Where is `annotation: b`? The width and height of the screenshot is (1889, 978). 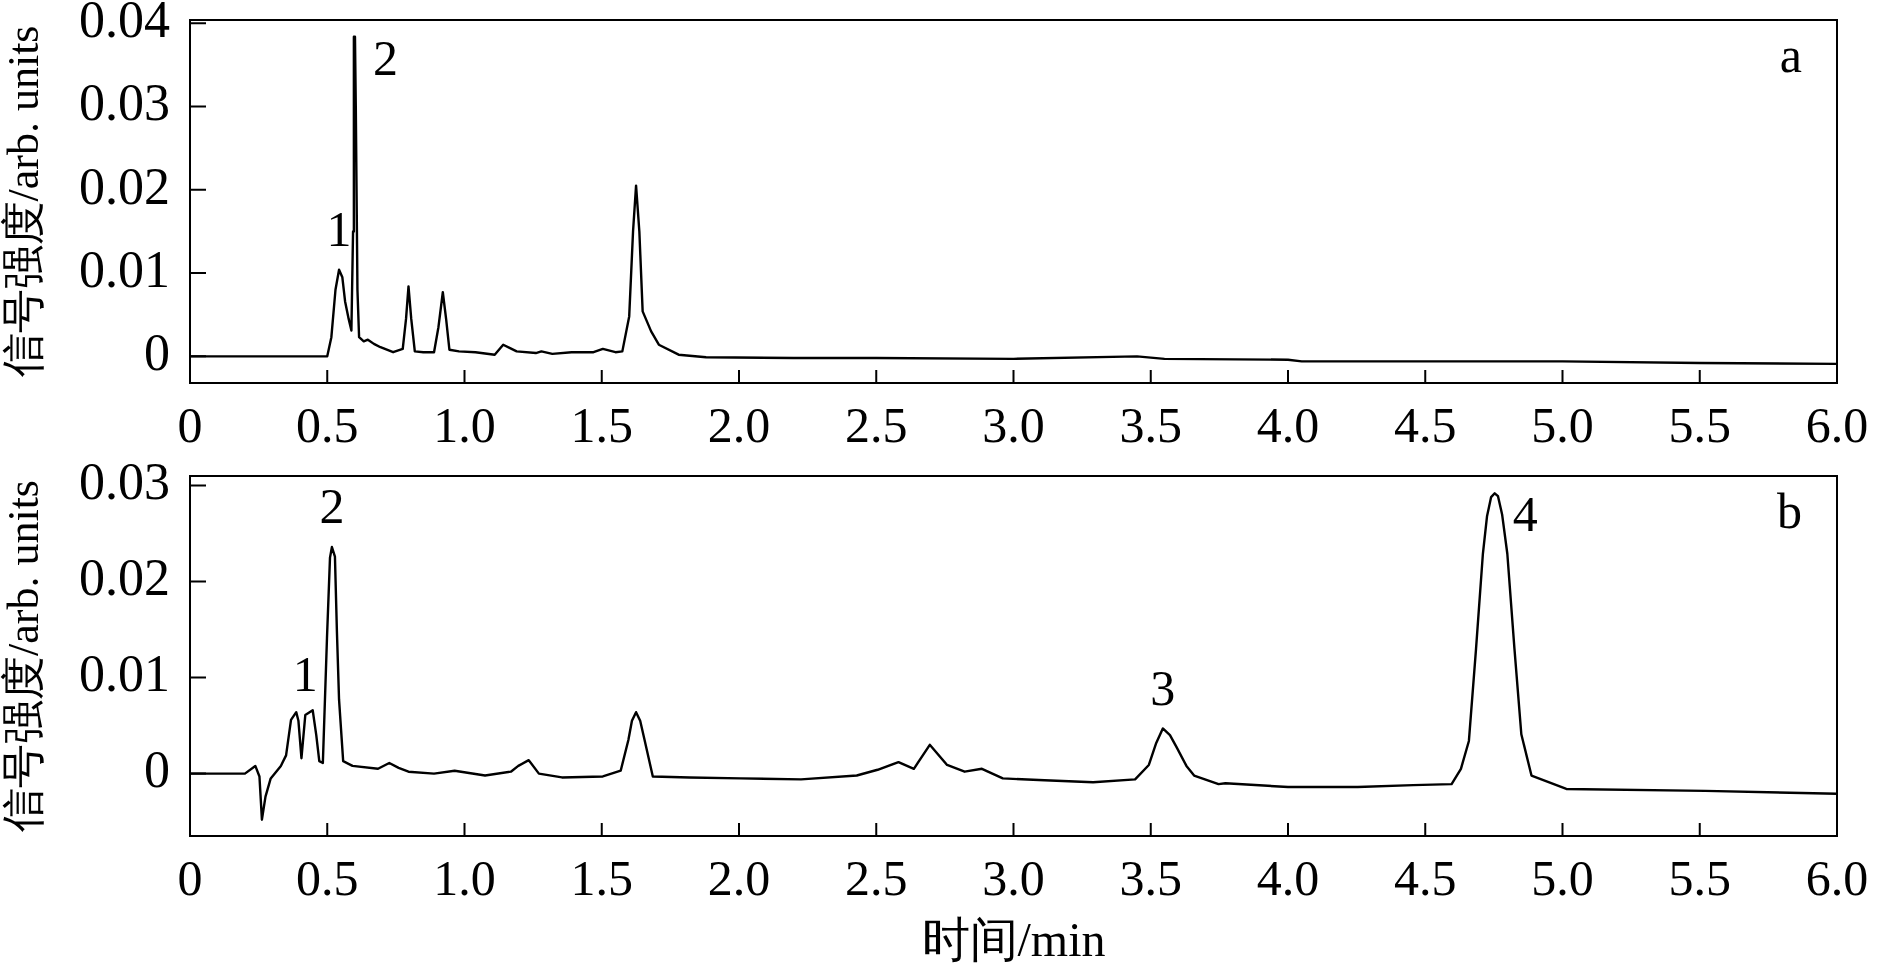
annotation: b is located at coordinates (1789, 511).